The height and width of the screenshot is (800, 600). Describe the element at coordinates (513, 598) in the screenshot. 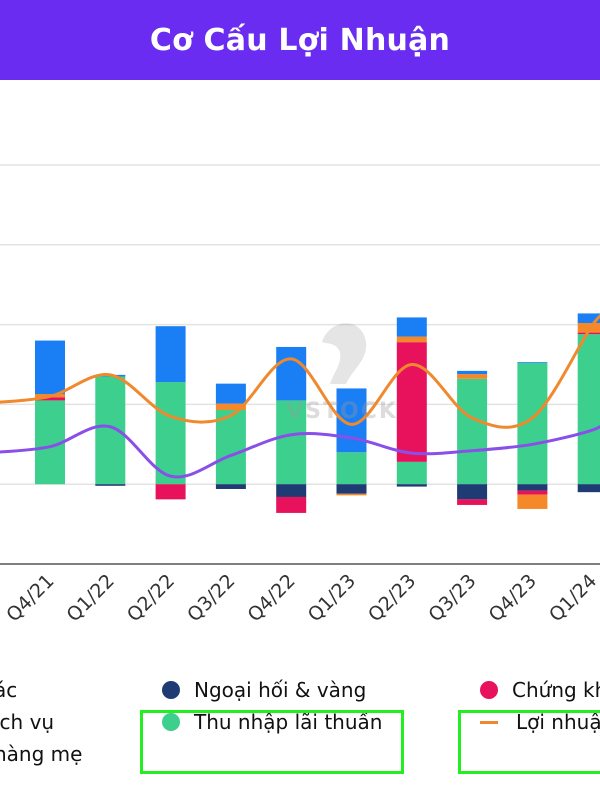

I see `x-tick-label: Q4/23` at that location.